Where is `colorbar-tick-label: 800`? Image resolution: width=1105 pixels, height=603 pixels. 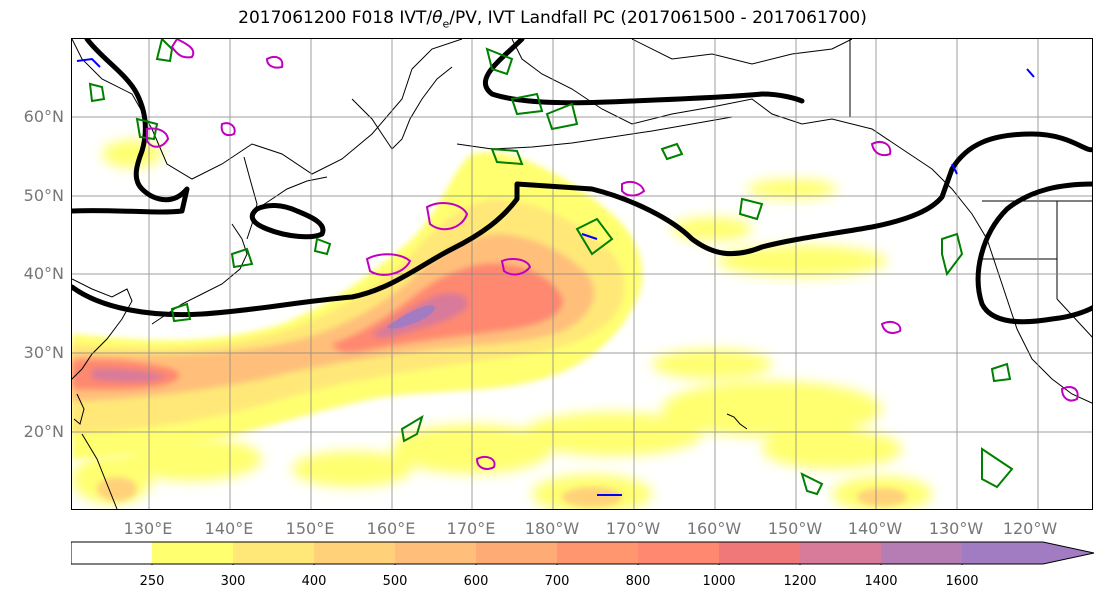
colorbar-tick-label: 800 is located at coordinates (638, 581).